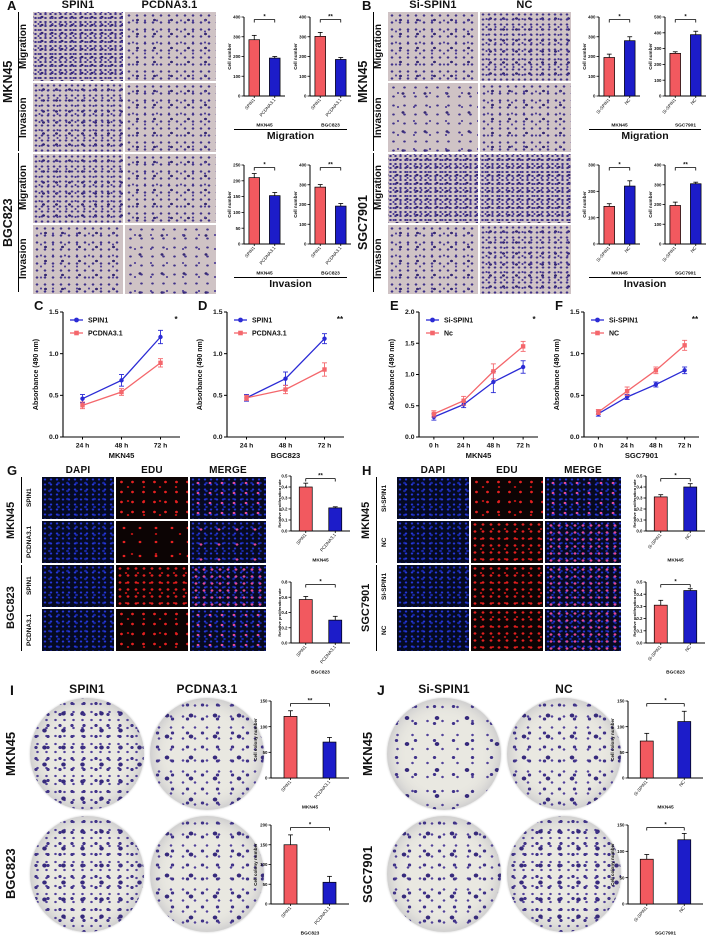 The width and height of the screenshot is (709, 938). What do you see at coordinates (507, 470) in the screenshot?
I see `panel-h-header-edu: EDU` at bounding box center [507, 470].